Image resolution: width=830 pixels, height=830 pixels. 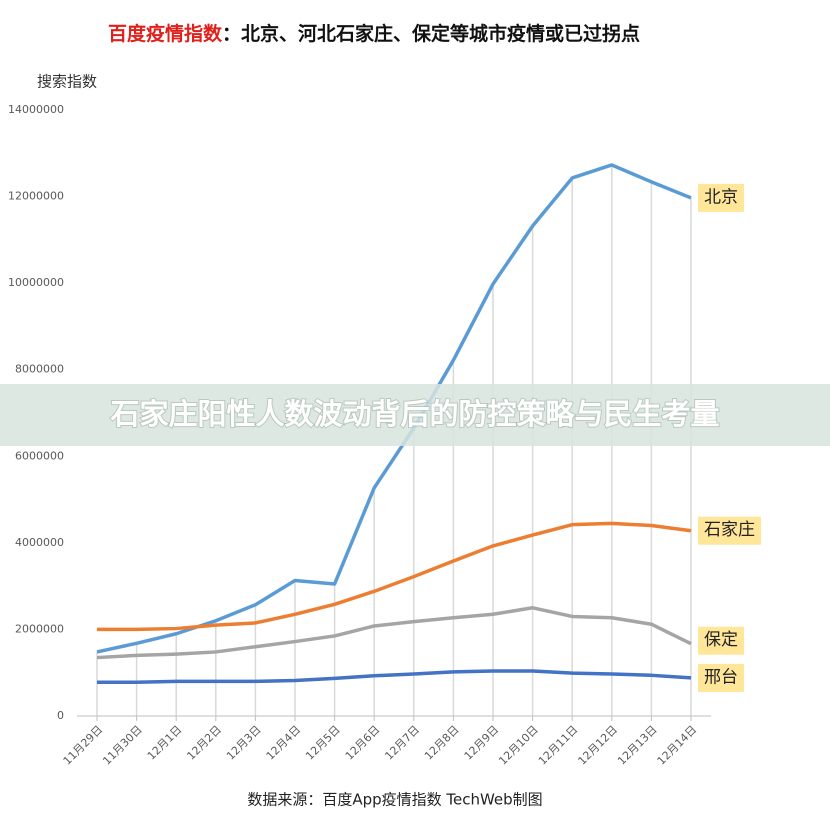 I want to click on series-label: 北京, so click(x=721, y=197).